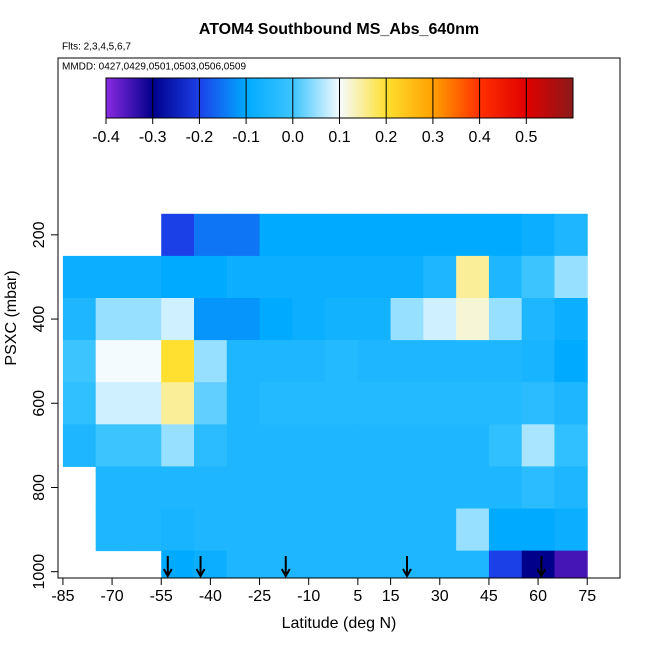 The image size is (650, 655). Describe the element at coordinates (339, 29) in the screenshot. I see `chart-title: ATOM4 Southbound MS_Abs_640nm` at that location.